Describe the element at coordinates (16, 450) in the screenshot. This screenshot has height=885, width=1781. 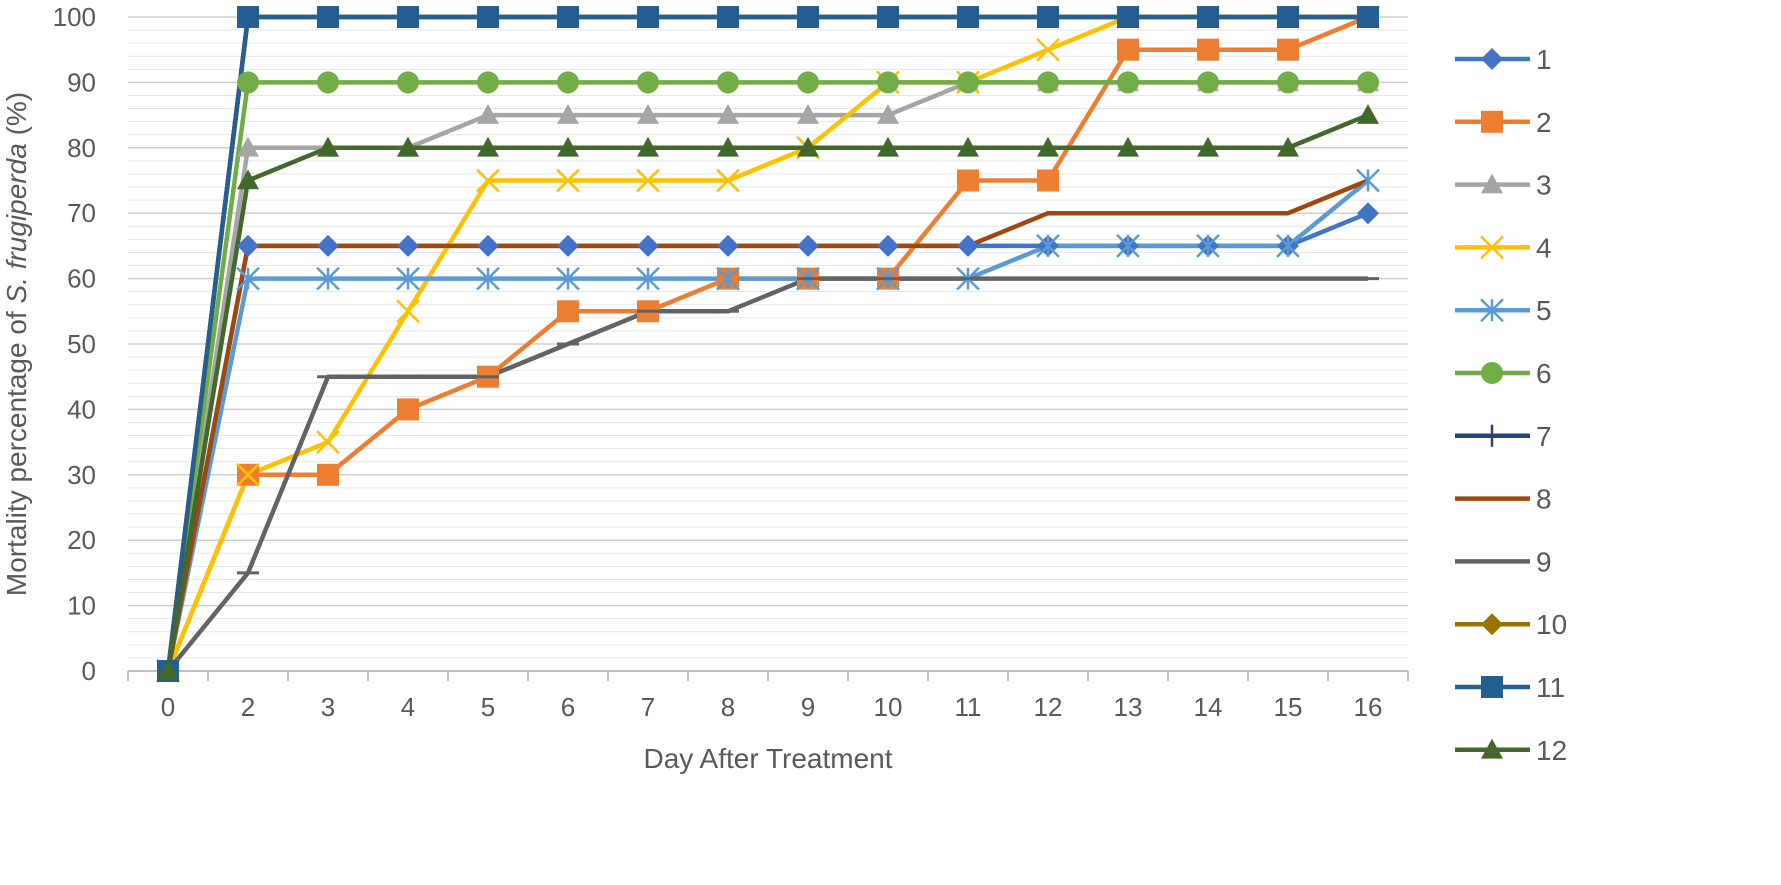
I see `y-axis-title-prefix: Mortality percentage of` at that location.